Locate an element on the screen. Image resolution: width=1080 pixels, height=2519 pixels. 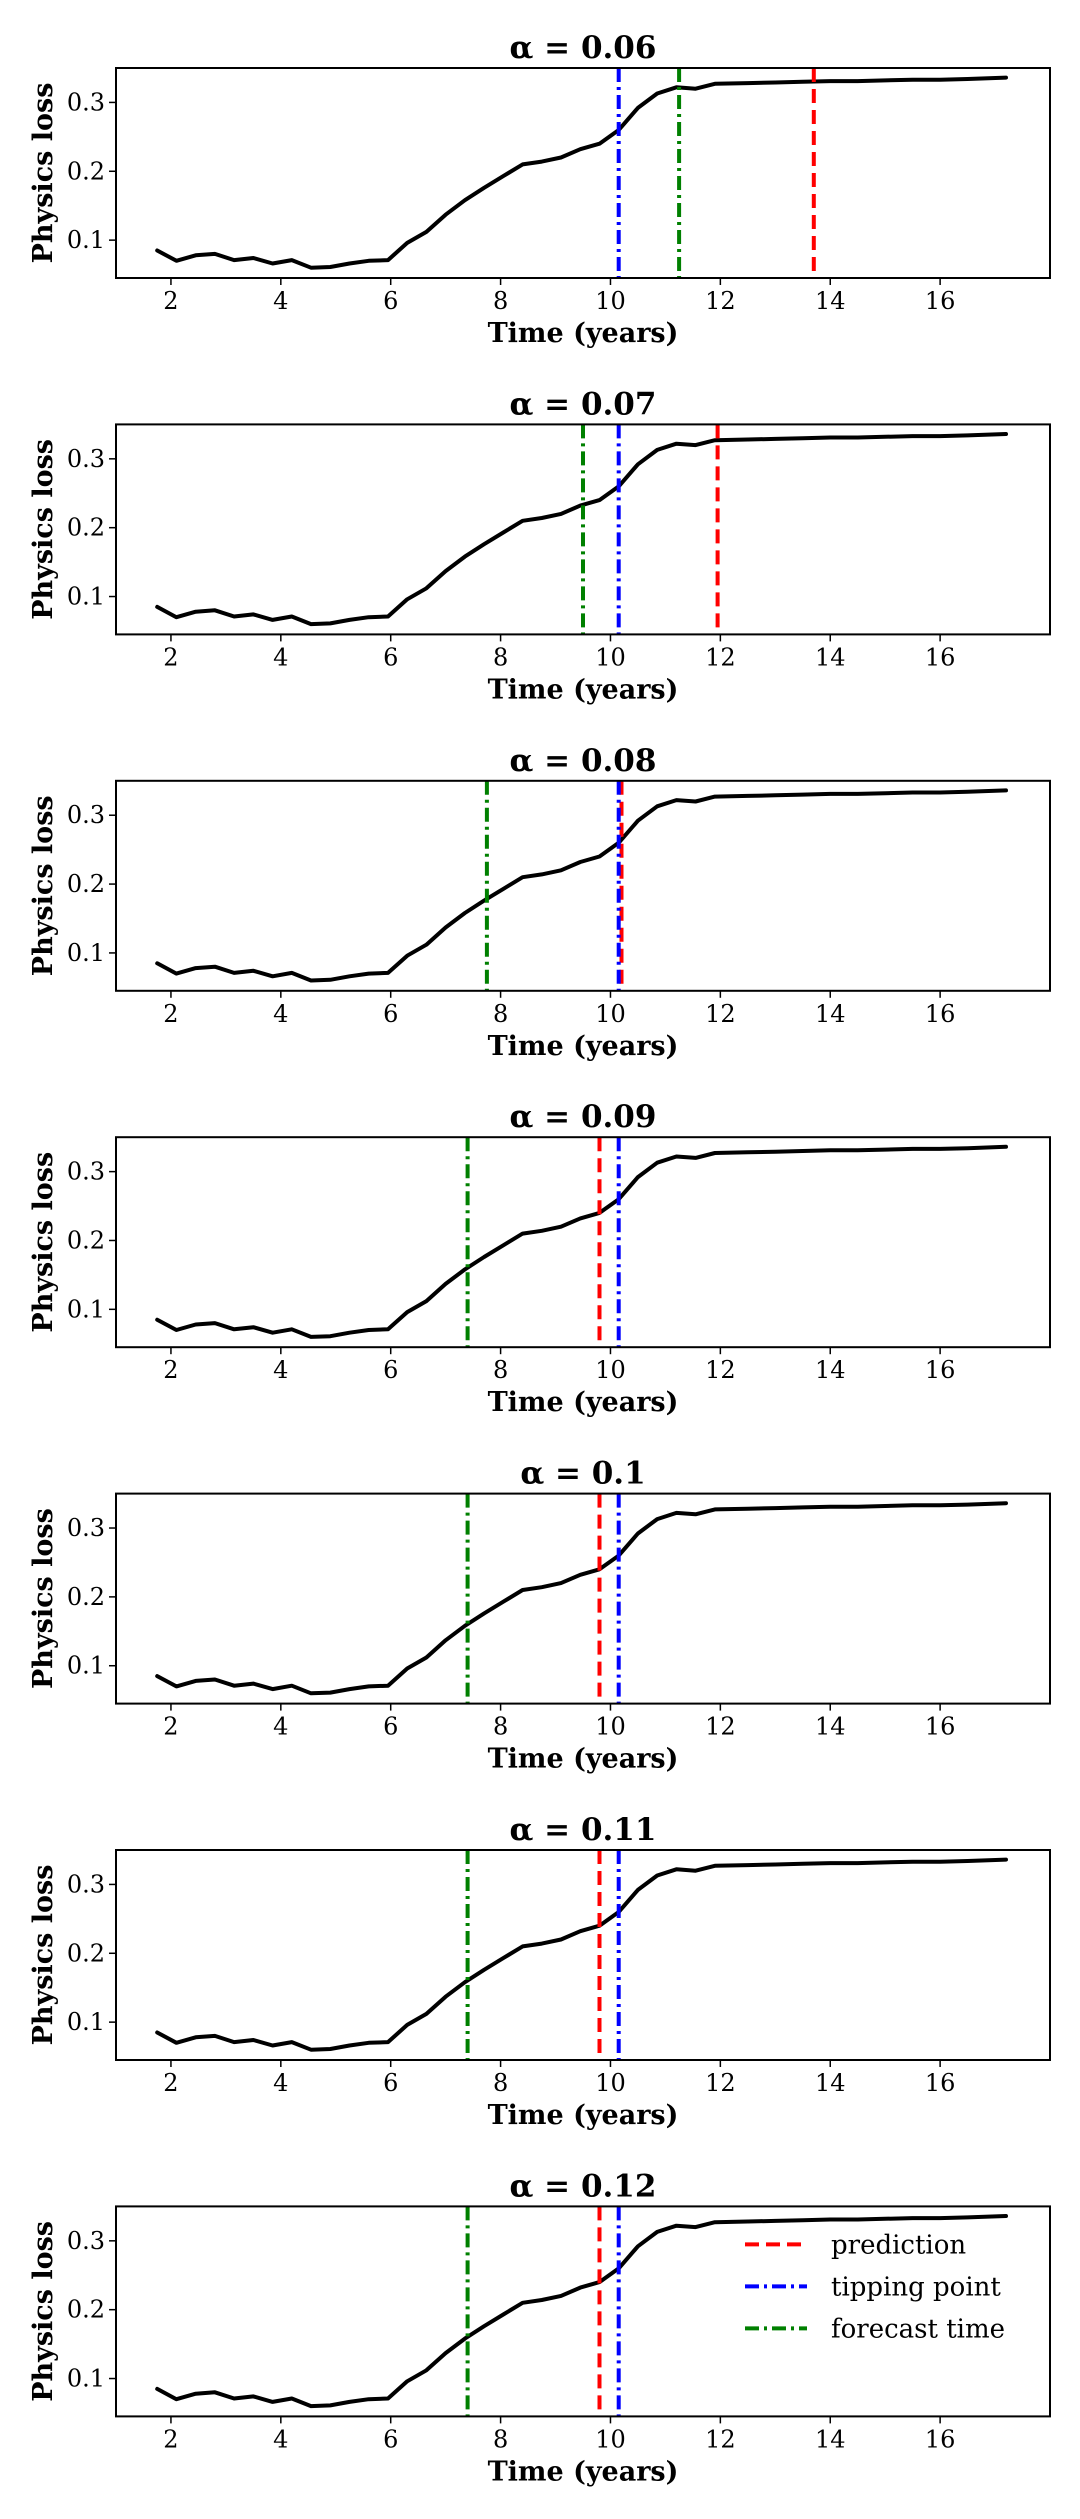
panel-title: α = 0.06 is located at coordinates (583, 48).